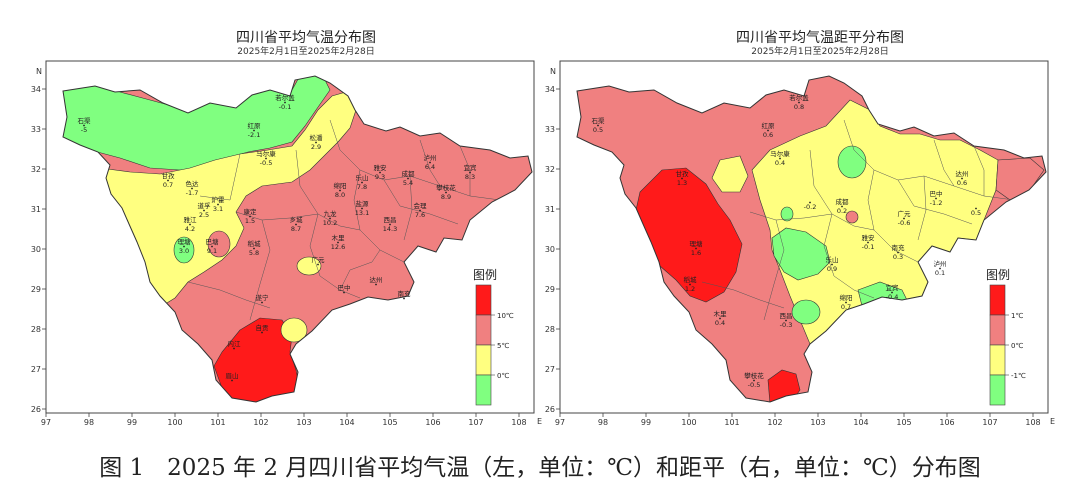 This screenshot has height=498, width=1080. What do you see at coordinates (603, 422) in the screenshot?
I see `right-lon-tick-label: 98` at bounding box center [603, 422].